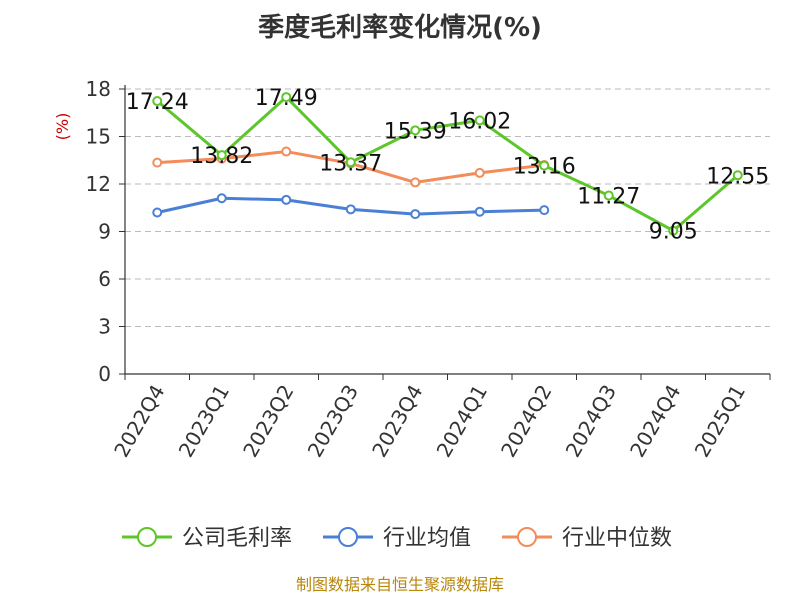 The image size is (800, 600). I want to click on data-label: 13.16, so click(544, 167).